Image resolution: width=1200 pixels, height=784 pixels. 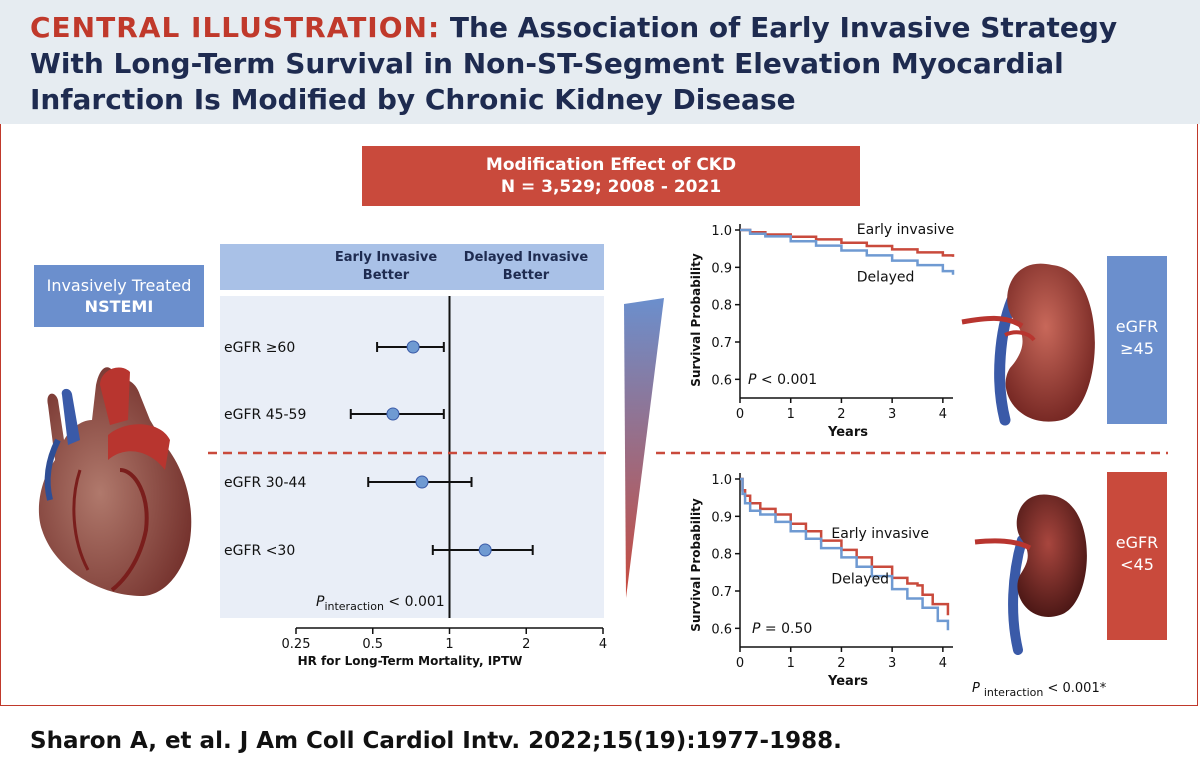 What do you see at coordinates (696, 320) in the screenshot?
I see `km-top-y-label: Survival Probability` at bounding box center [696, 320].